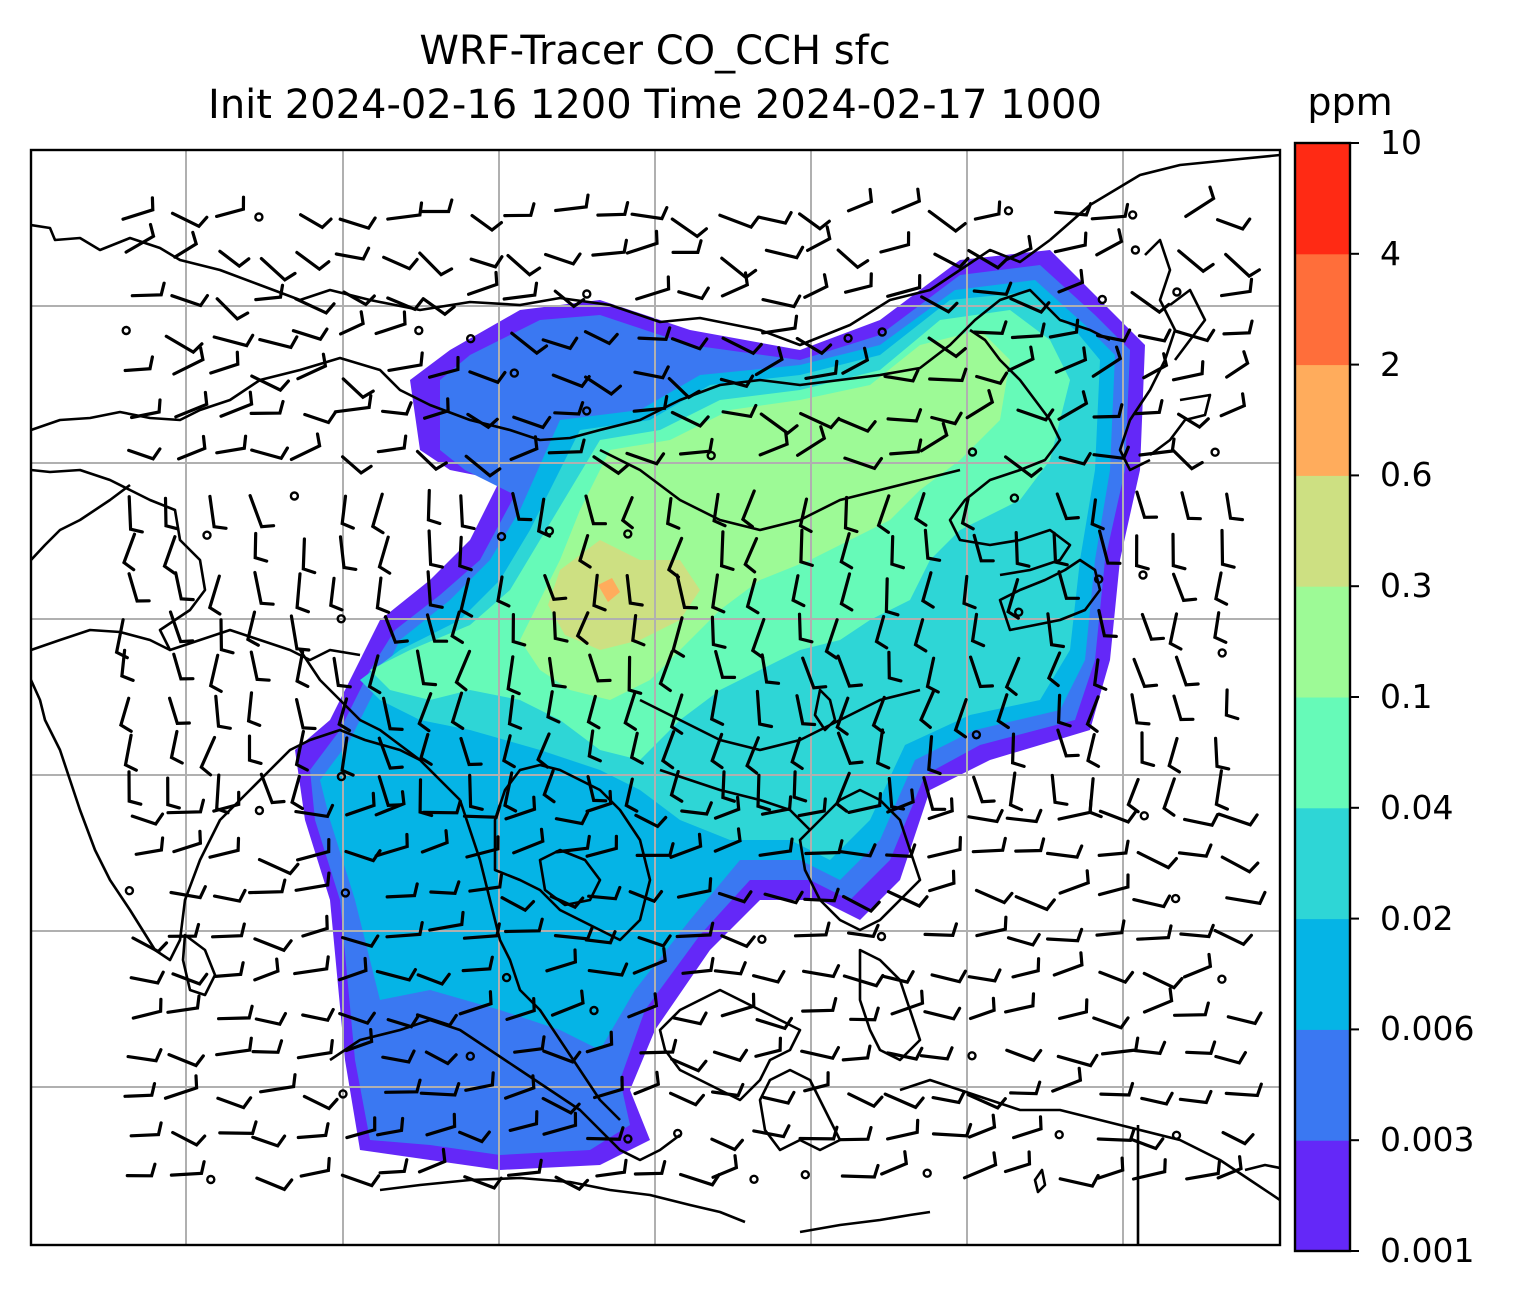  What do you see at coordinates (1390, 253) in the screenshot?
I see `colorbar-tick-label: 4` at bounding box center [1390, 253].